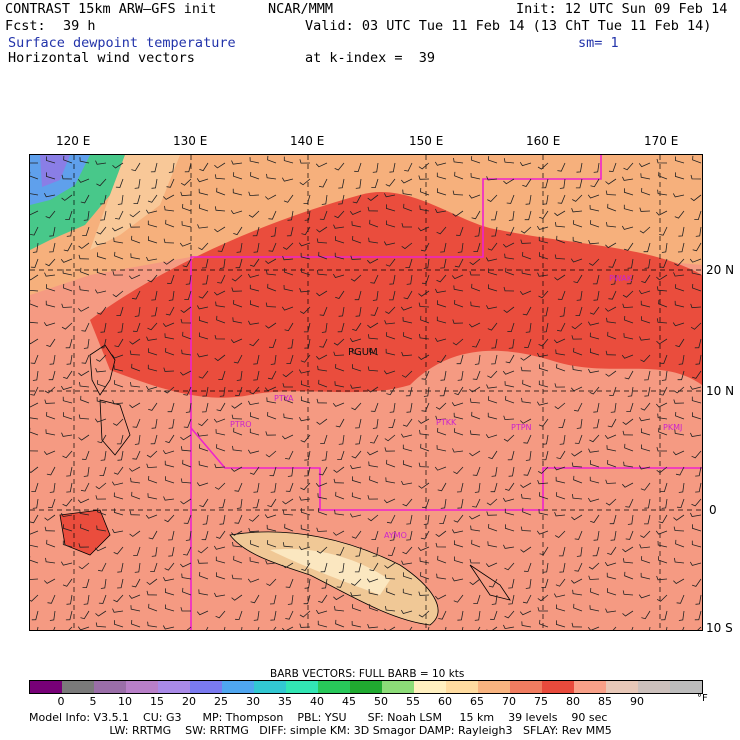 Image resolution: width=740 pixels, height=740 pixels. Describe the element at coordinates (445, 701) in the screenshot. I see `colorbar-tick-label: 60` at that location.